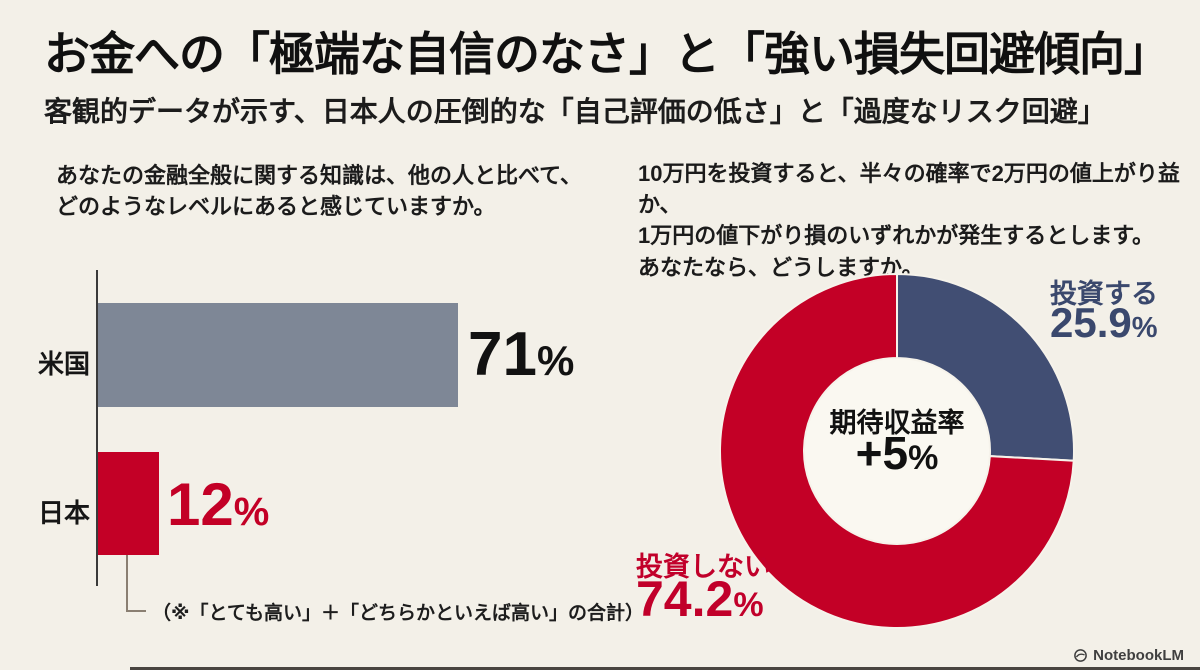  I want to click on slice-label-invest: 投資する, so click(1104, 294).